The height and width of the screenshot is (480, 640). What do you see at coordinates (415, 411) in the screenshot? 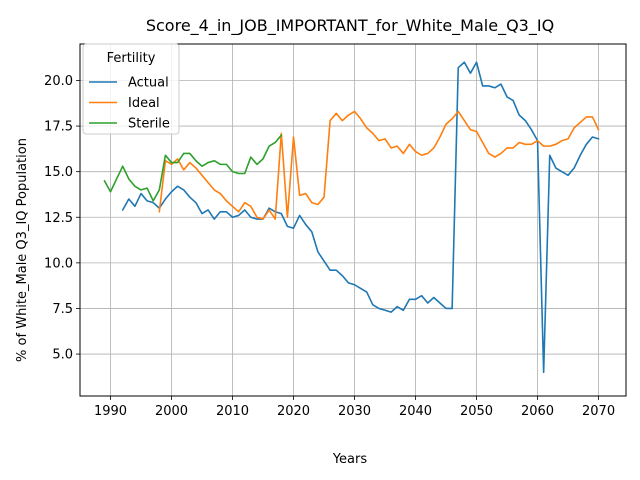
I see `x-tick-label: 2040` at bounding box center [415, 411].